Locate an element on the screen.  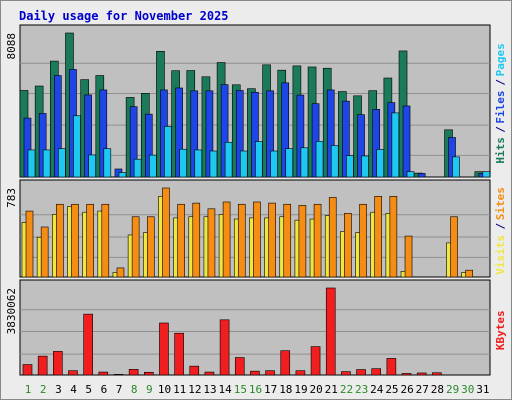
x-tick-label-26: 26 is located at coordinates (406, 389).